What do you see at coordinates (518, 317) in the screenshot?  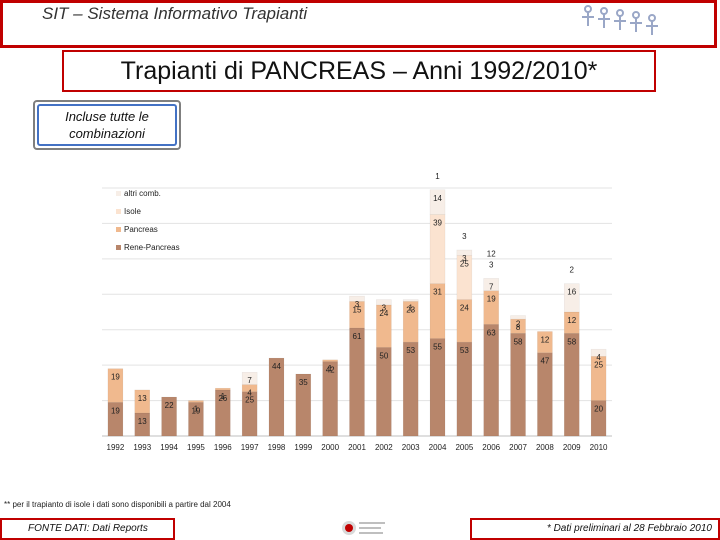 I see `bar-altri-comb--2007` at bounding box center [518, 317].